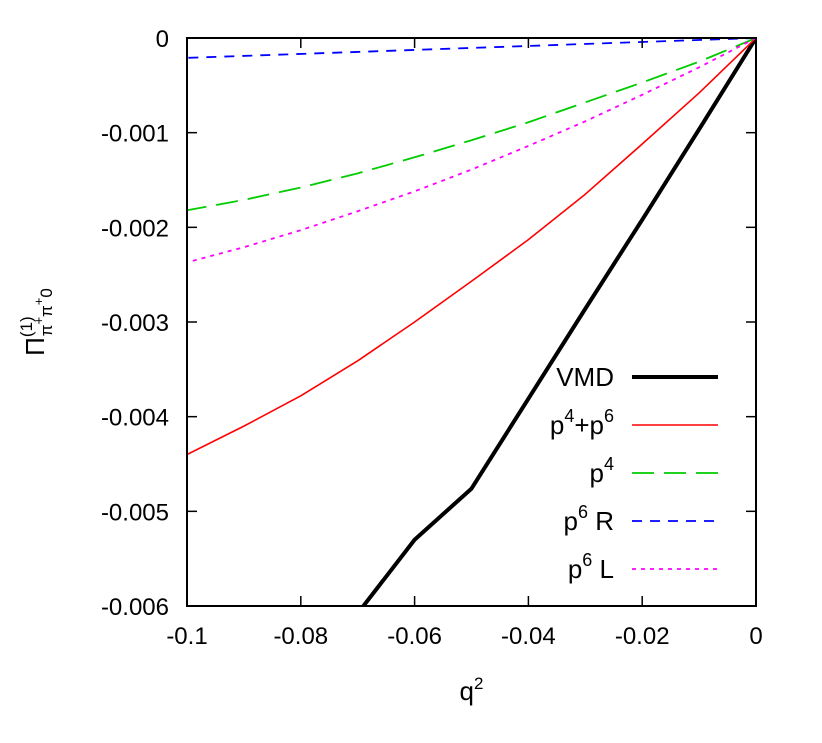 The height and width of the screenshot is (743, 822). I want to click on legend: VMD p4+p6 p4 p6 R p6 L, so click(634, 473).